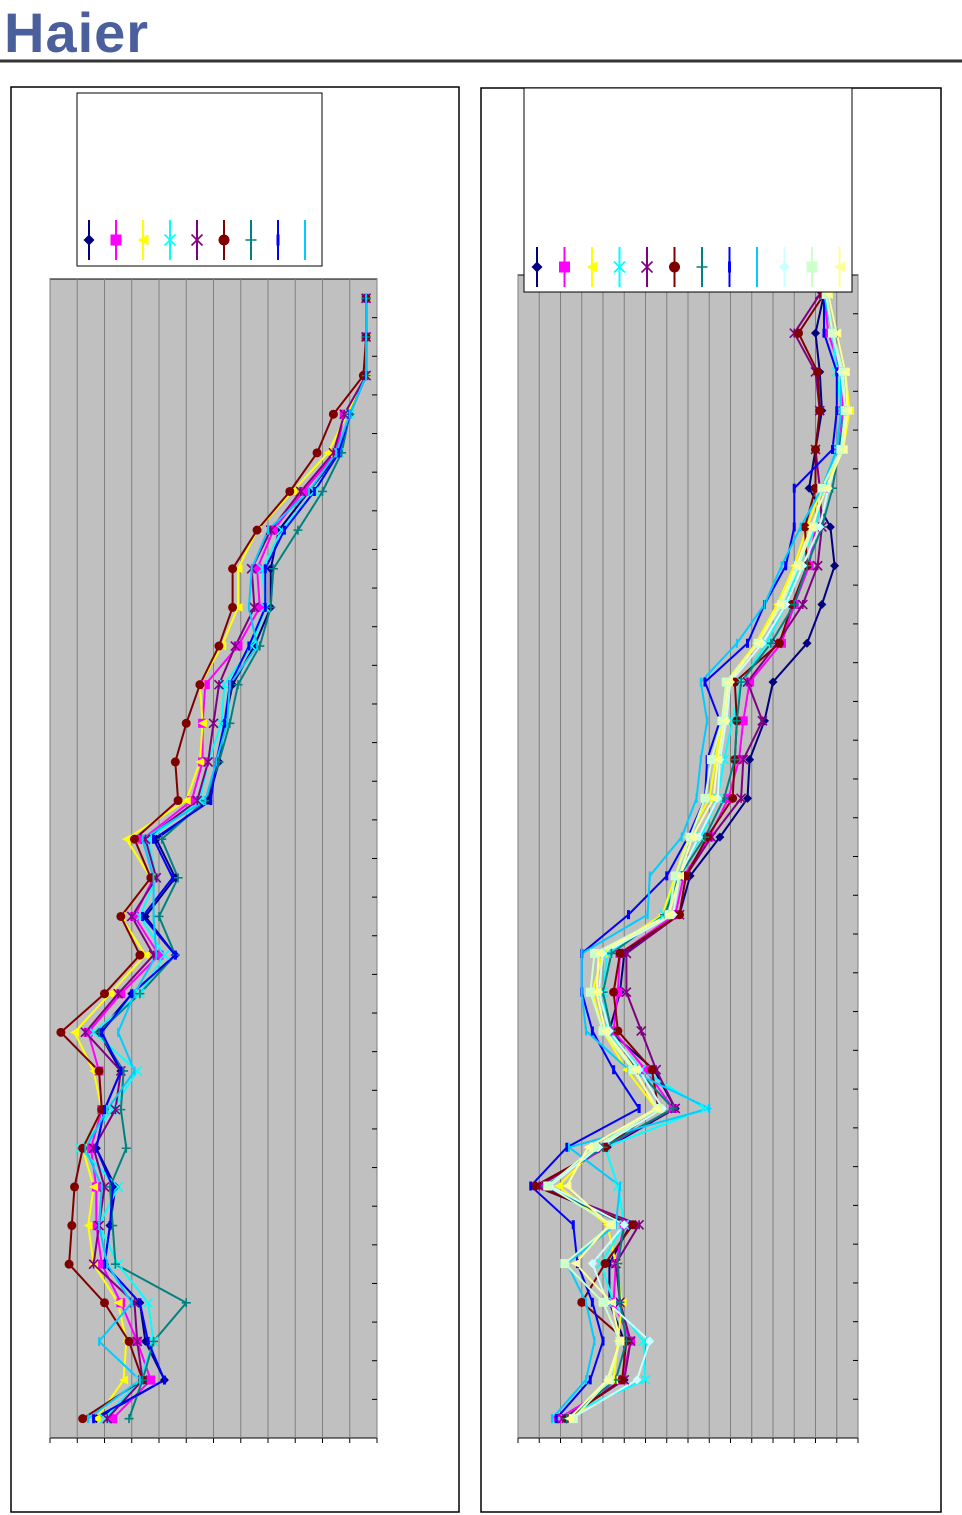 The width and height of the screenshot is (962, 1515). I want to click on logo: Haier, so click(76, 32).